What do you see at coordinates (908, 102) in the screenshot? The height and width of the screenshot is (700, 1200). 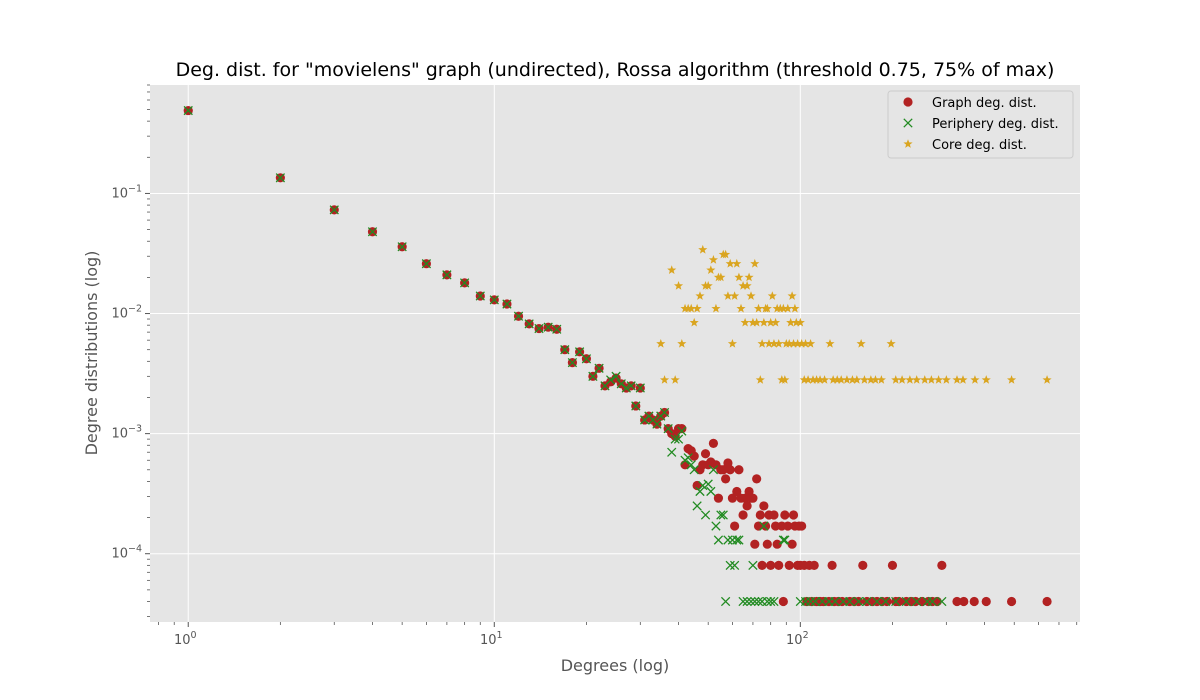 I see `legend-marker-graph` at bounding box center [908, 102].